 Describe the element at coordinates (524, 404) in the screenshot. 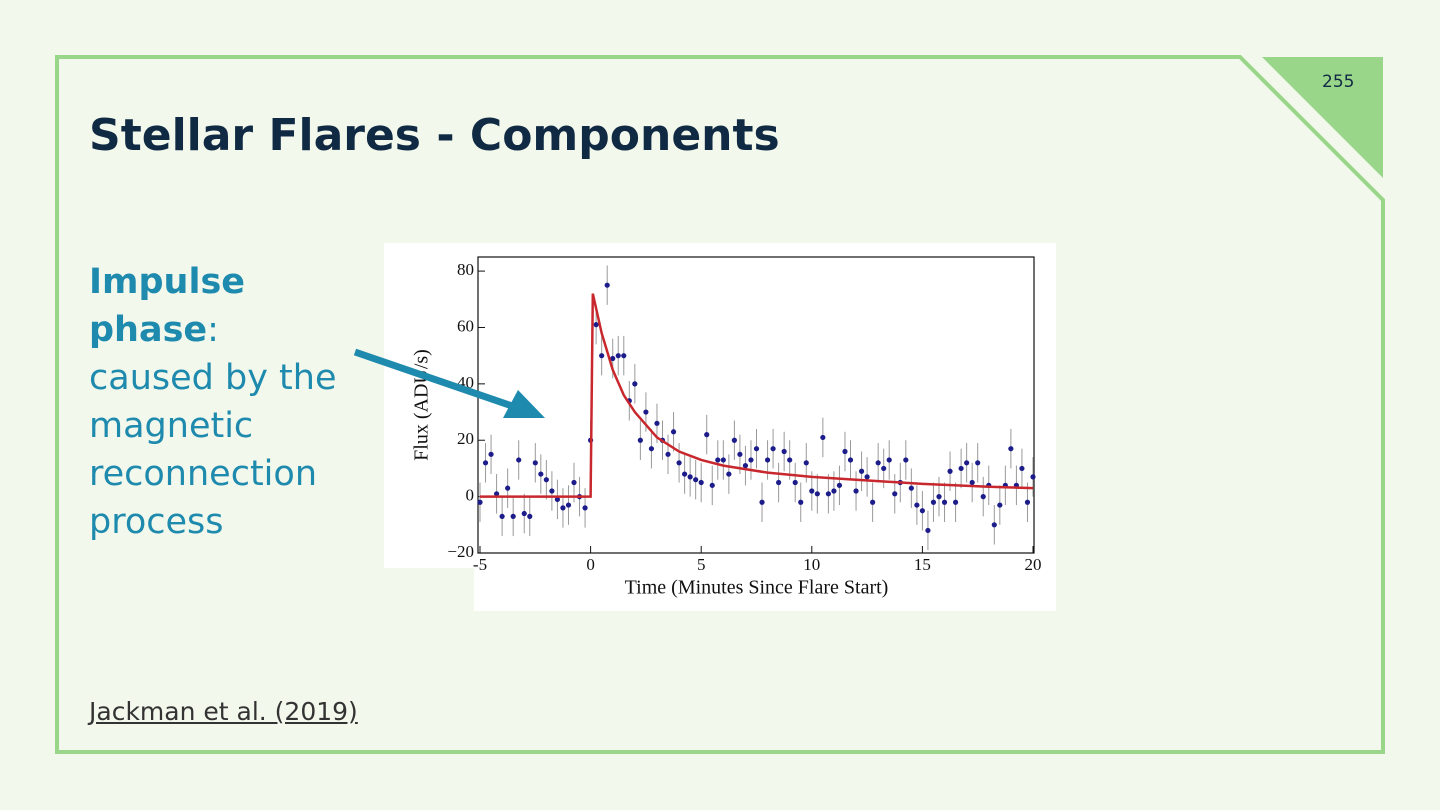

I see `arrow-head` at that location.